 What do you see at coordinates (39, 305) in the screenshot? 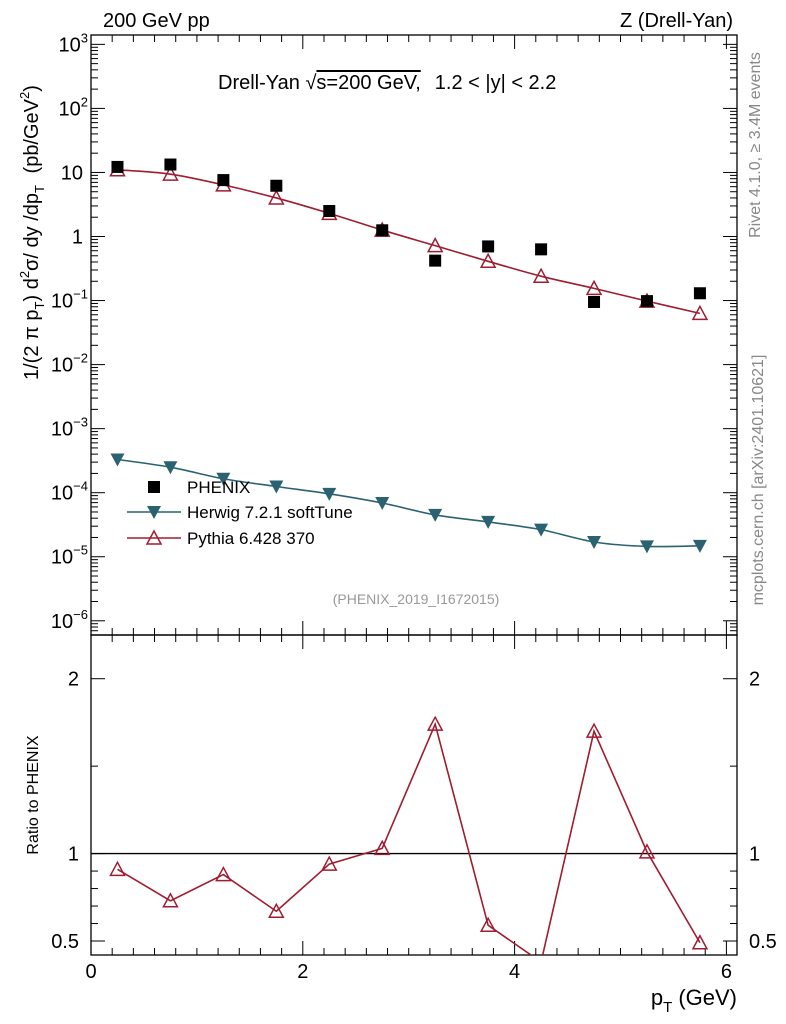
I see `ylabel-c-sub: T` at bounding box center [39, 305].